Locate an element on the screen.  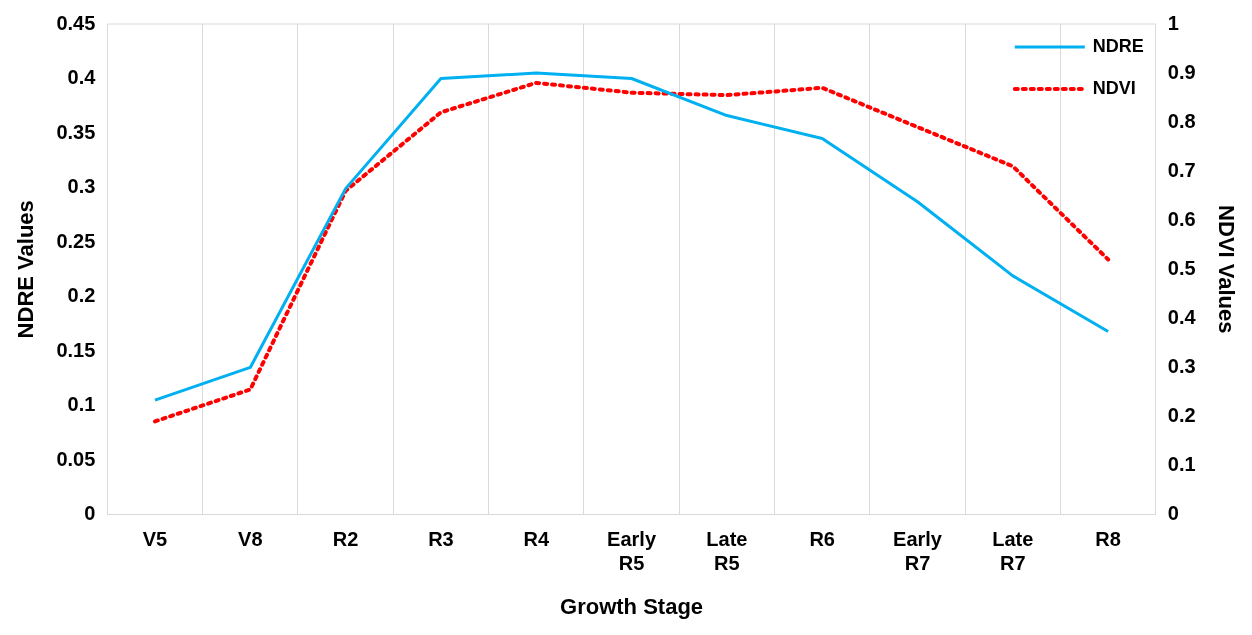
y2-tick-label: 1 is located at coordinates (1173, 22).